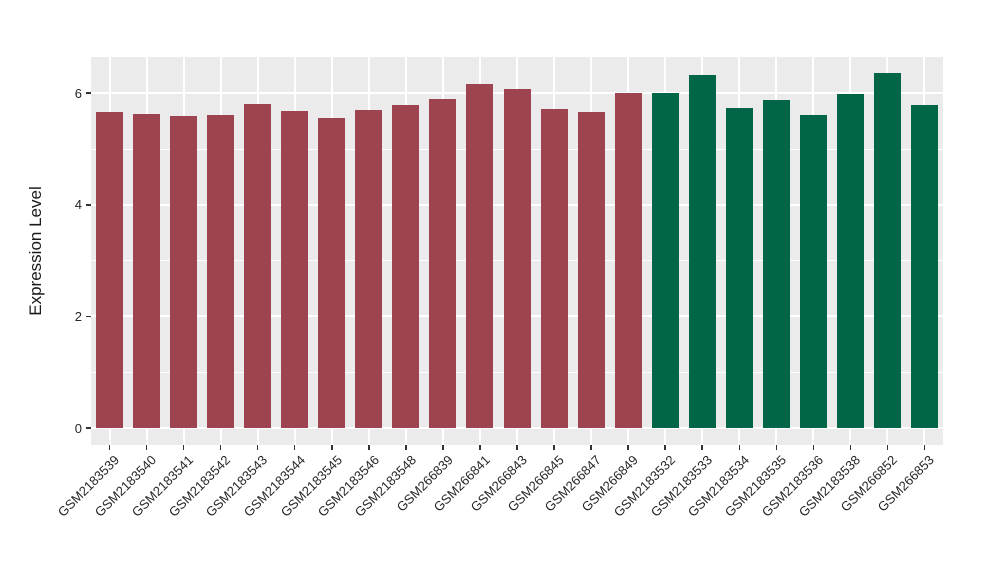 This screenshot has width=1000, height=580. Describe the element at coordinates (221, 271) in the screenshot. I see `bar-GSM2183542` at that location.